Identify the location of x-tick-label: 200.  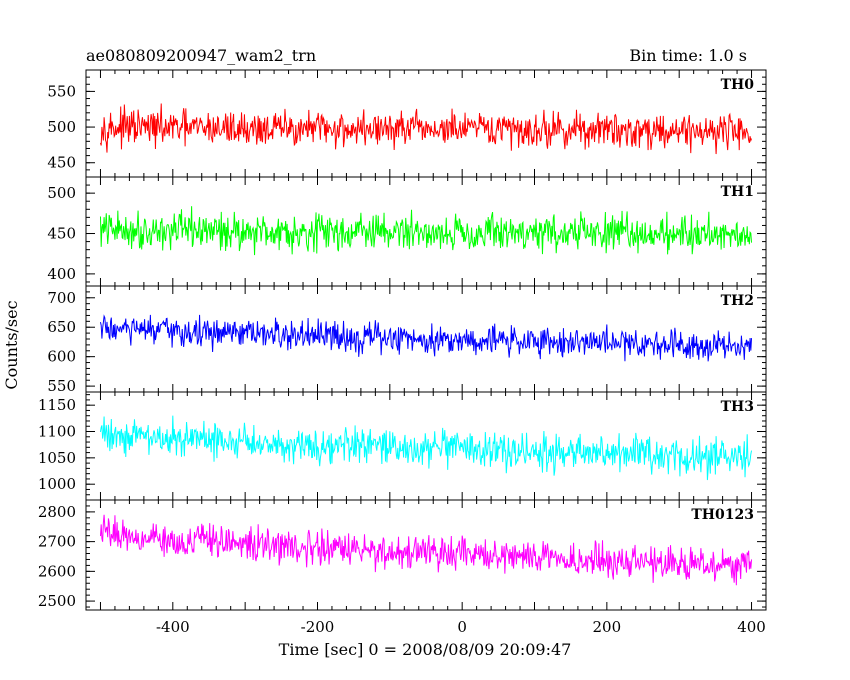
(607, 627).